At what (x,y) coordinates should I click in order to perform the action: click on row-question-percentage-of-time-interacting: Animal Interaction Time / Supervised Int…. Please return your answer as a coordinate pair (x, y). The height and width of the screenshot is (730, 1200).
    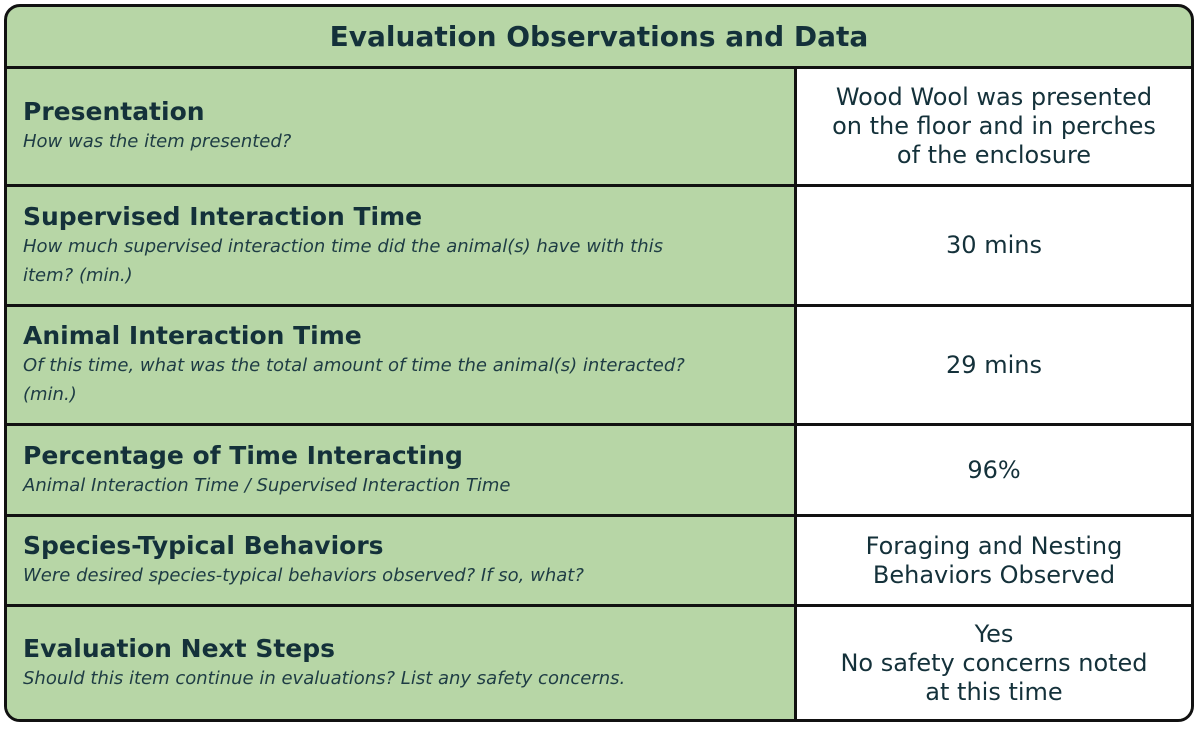
    Looking at the image, I should click on (267, 485).